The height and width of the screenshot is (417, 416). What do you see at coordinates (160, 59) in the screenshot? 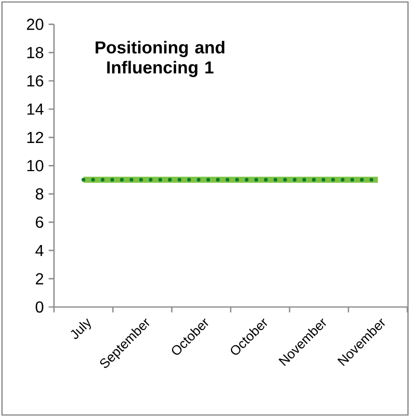
I see `text: Positioning and Influencing 1` at bounding box center [160, 59].